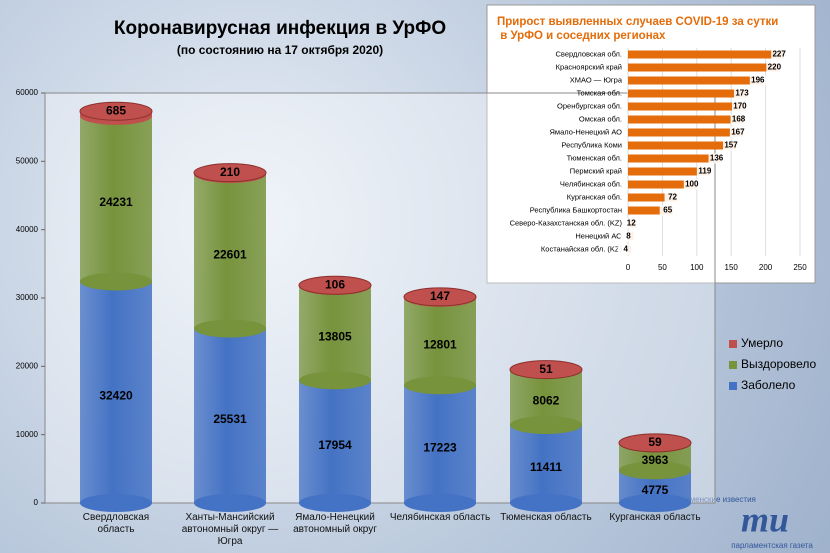 This screenshot has width=830, height=553. I want to click on value-label: 22601, so click(230, 254).